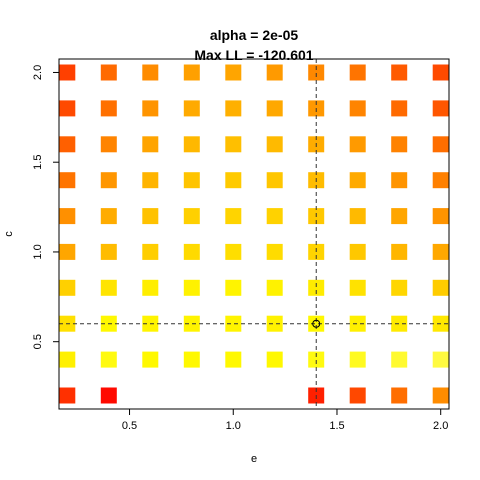 The width and height of the screenshot is (480, 480). What do you see at coordinates (254, 35) in the screenshot?
I see `chart-title-line-1: alpha = 2e-05` at bounding box center [254, 35].